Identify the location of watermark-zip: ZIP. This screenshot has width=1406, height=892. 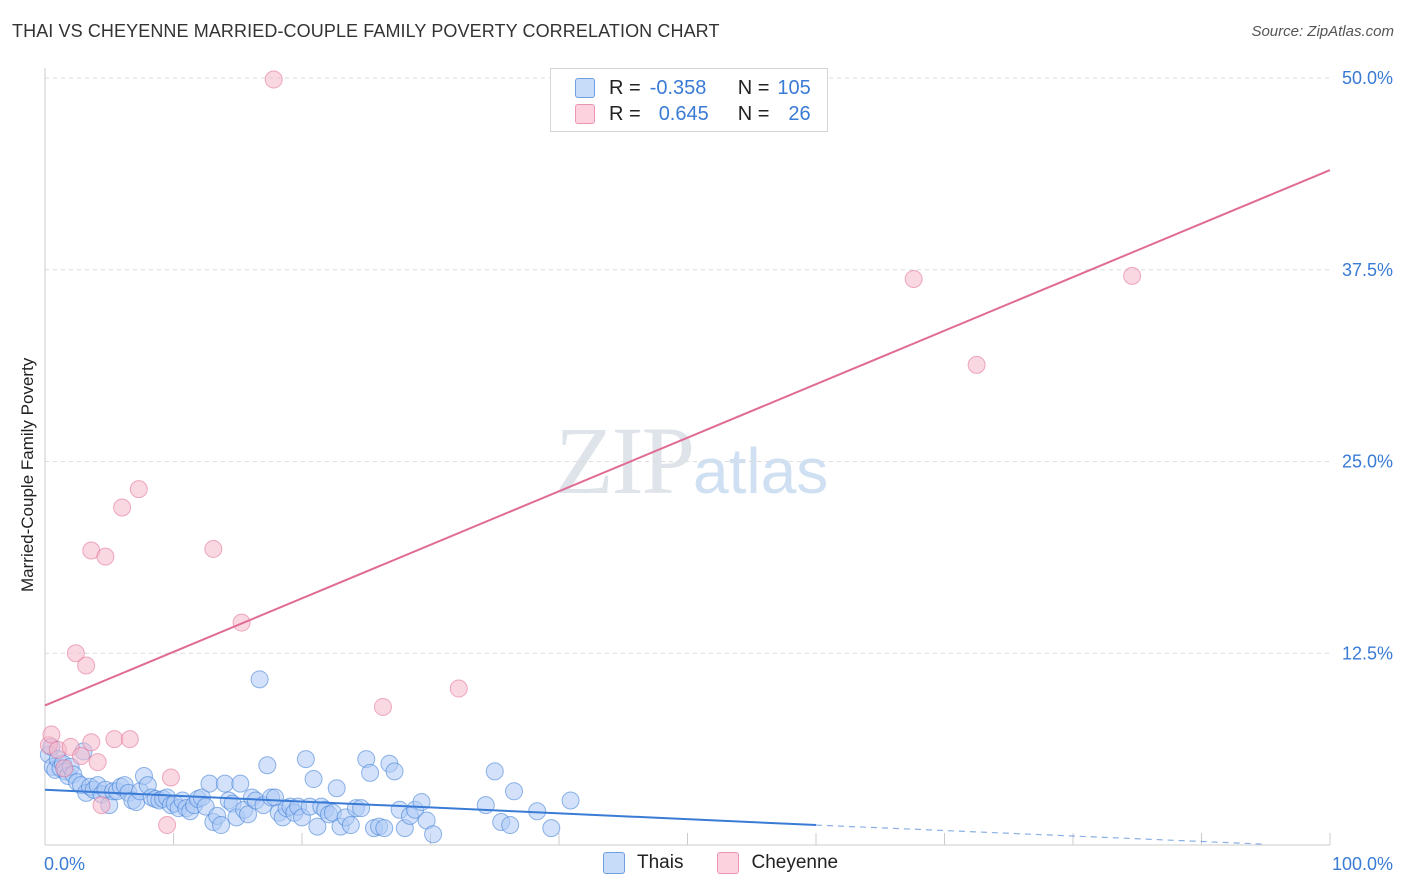
(625, 460).